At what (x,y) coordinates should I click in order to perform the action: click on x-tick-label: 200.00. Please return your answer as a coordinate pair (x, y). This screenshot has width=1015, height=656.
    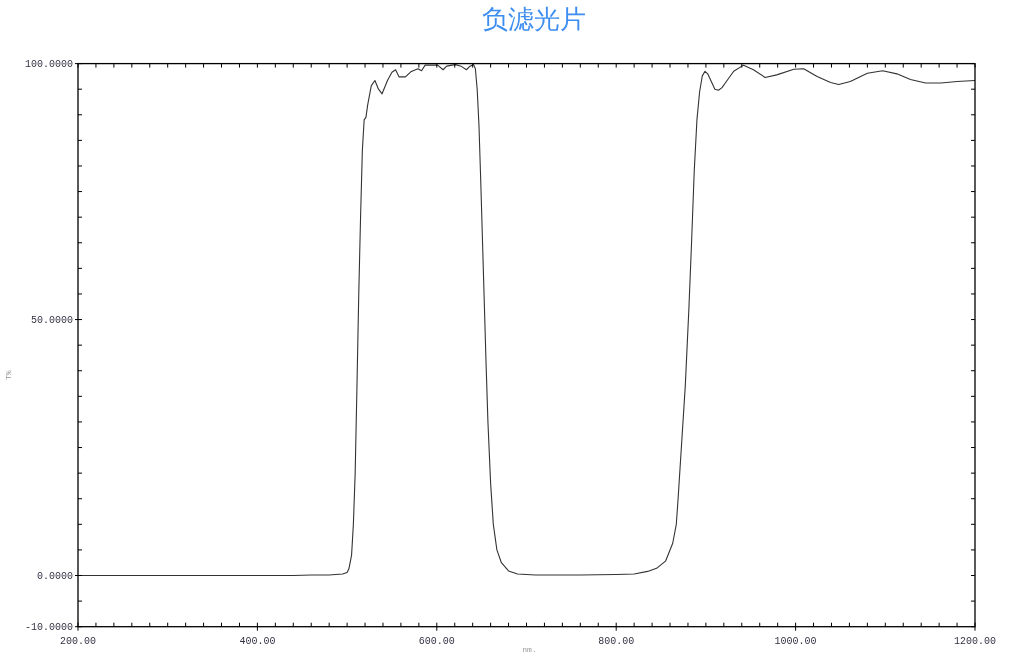
    Looking at the image, I should click on (78, 641).